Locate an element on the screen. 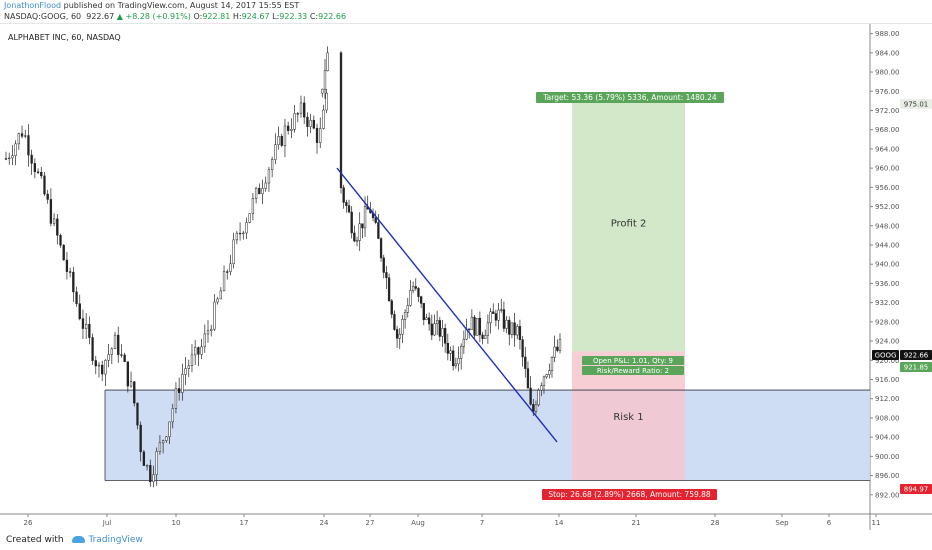 This screenshot has height=550, width=932. y-tick-label: 920.00 is located at coordinates (887, 361).